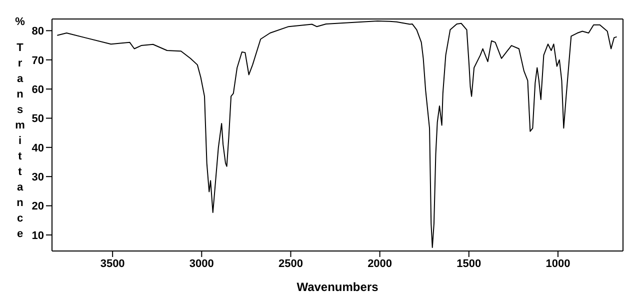 Image resolution: width=638 pixels, height=303 pixels. Describe the element at coordinates (380, 264) in the screenshot. I see `x-tick-label: 2000` at that location.